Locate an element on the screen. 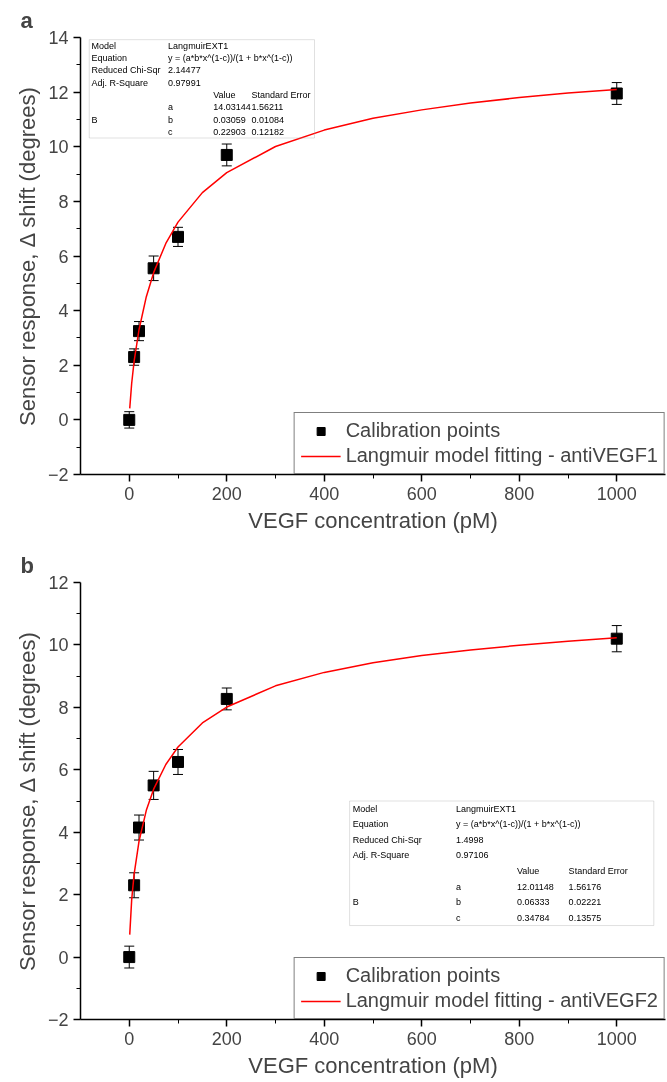 The image size is (667, 1082). annotation: 0.06333 is located at coordinates (533, 902).